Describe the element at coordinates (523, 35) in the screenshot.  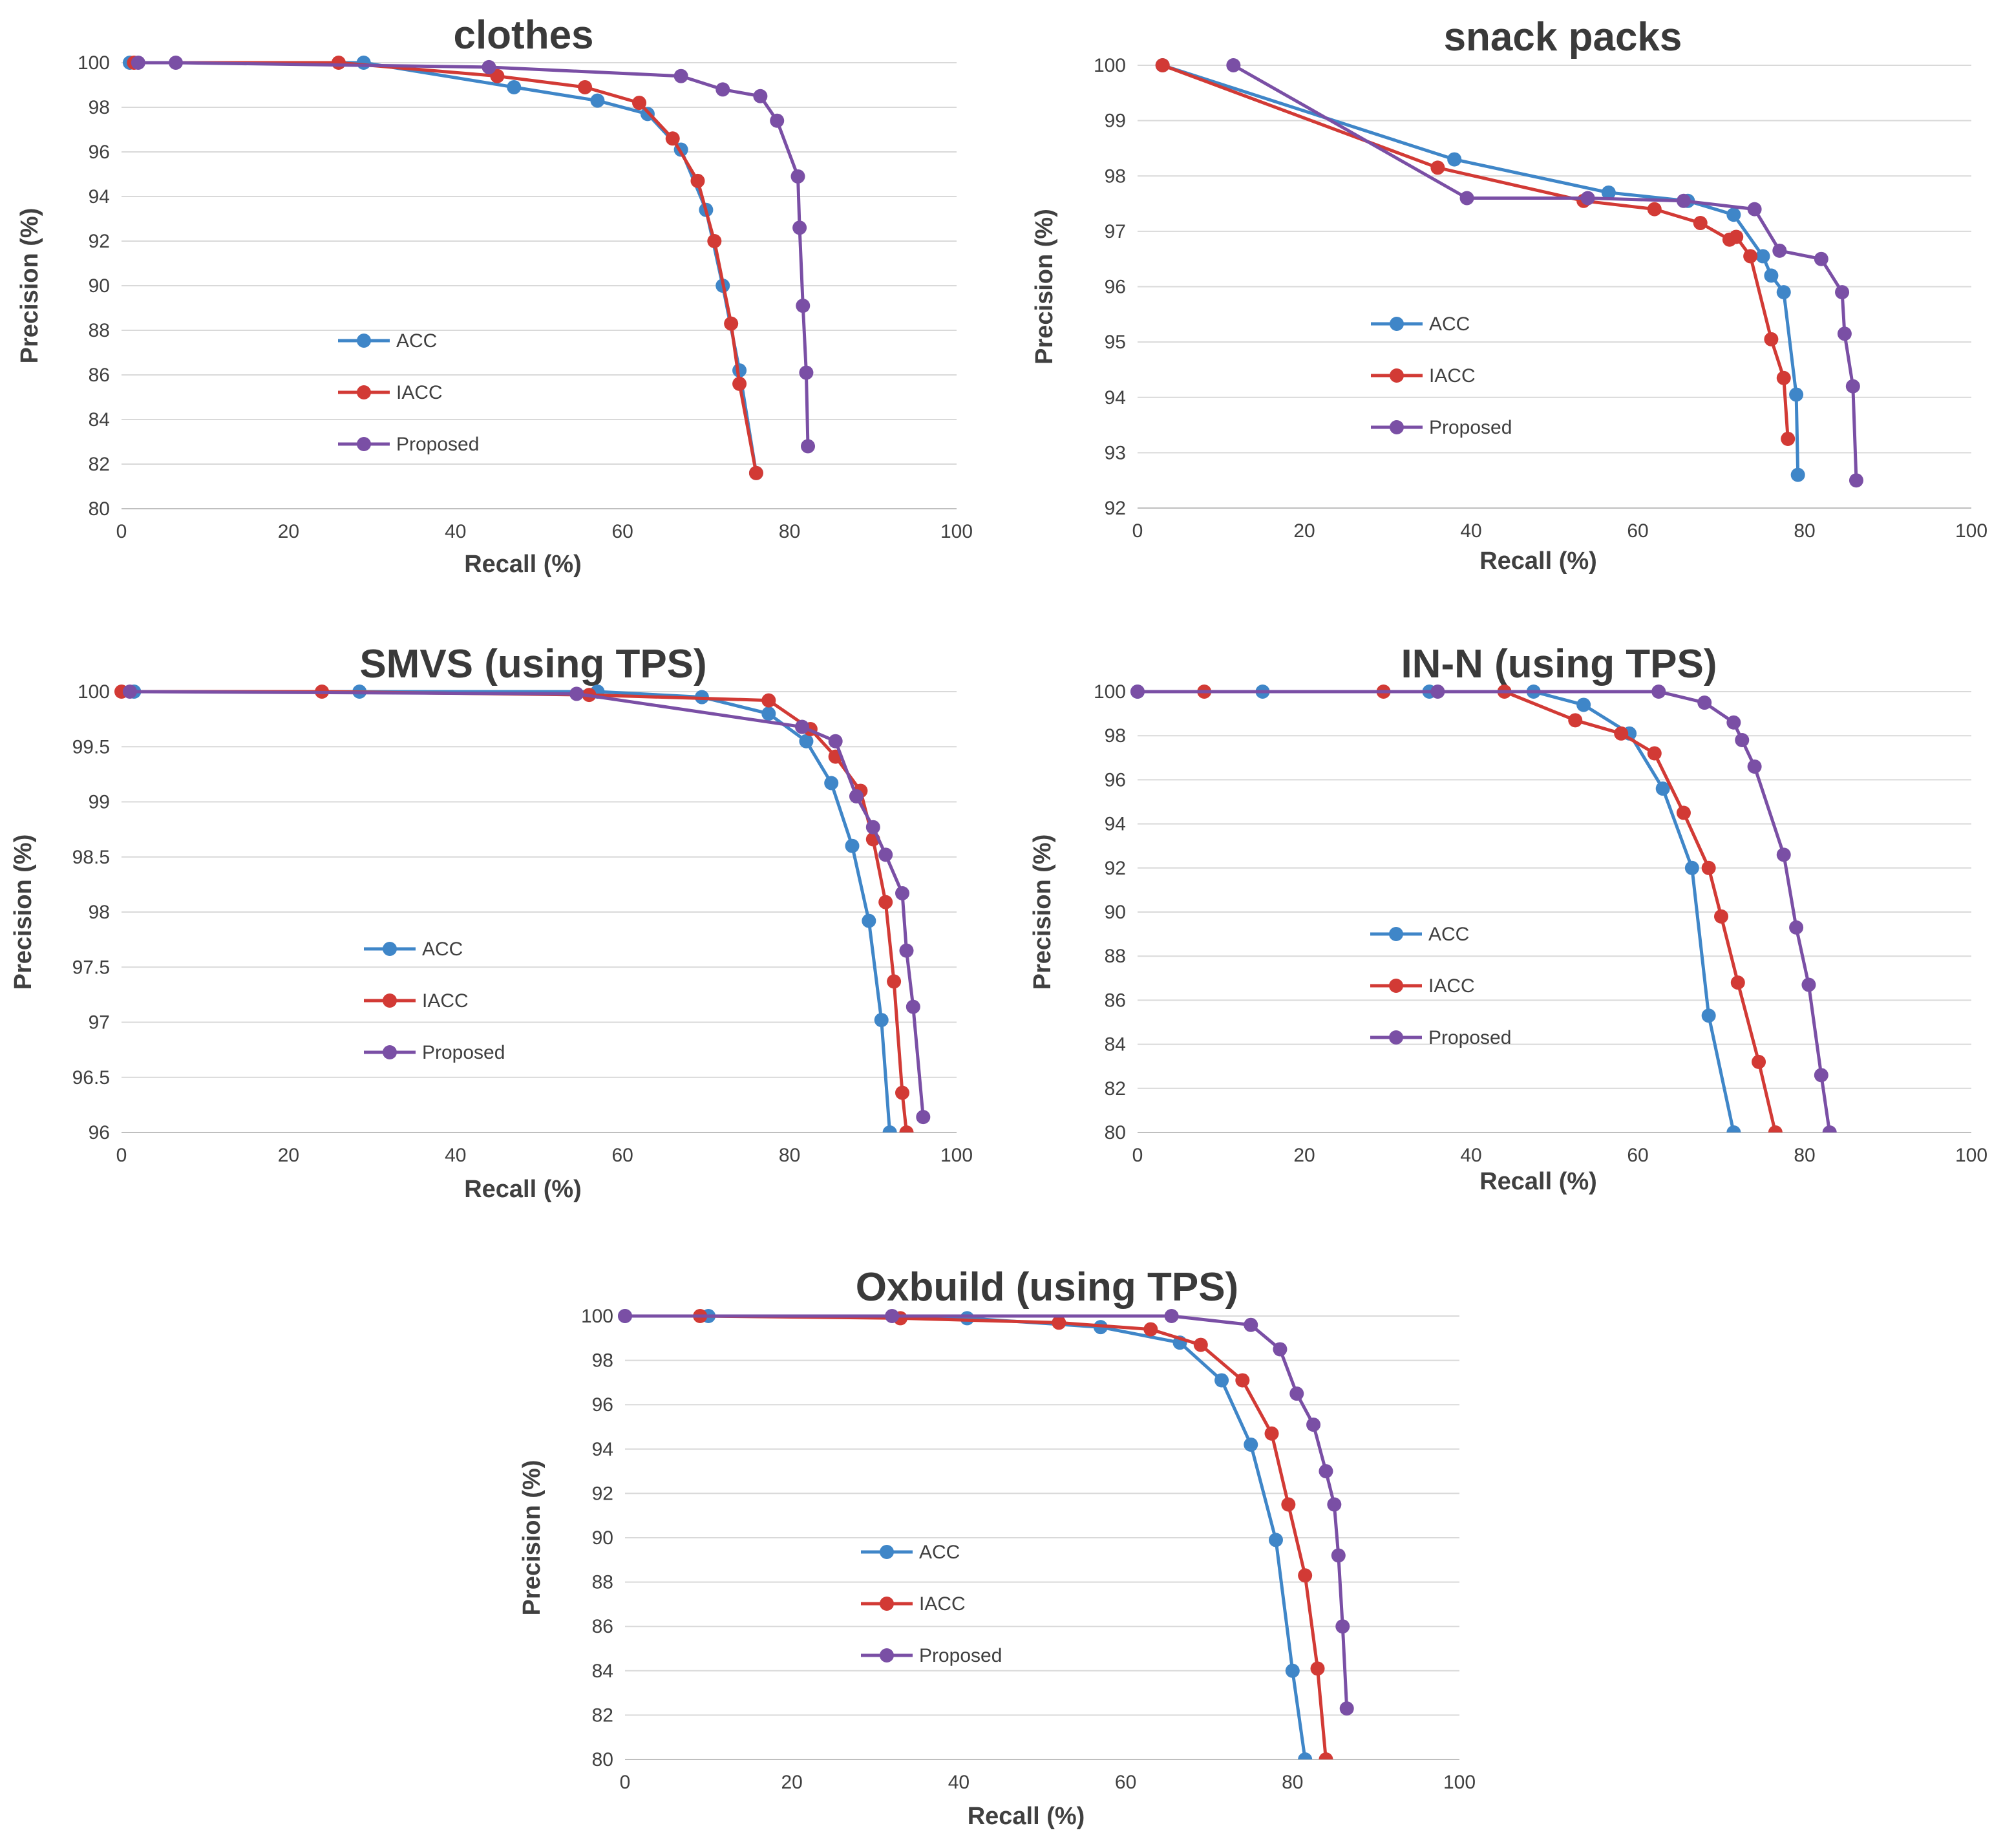
I see `chart-title: clothes` at that location.